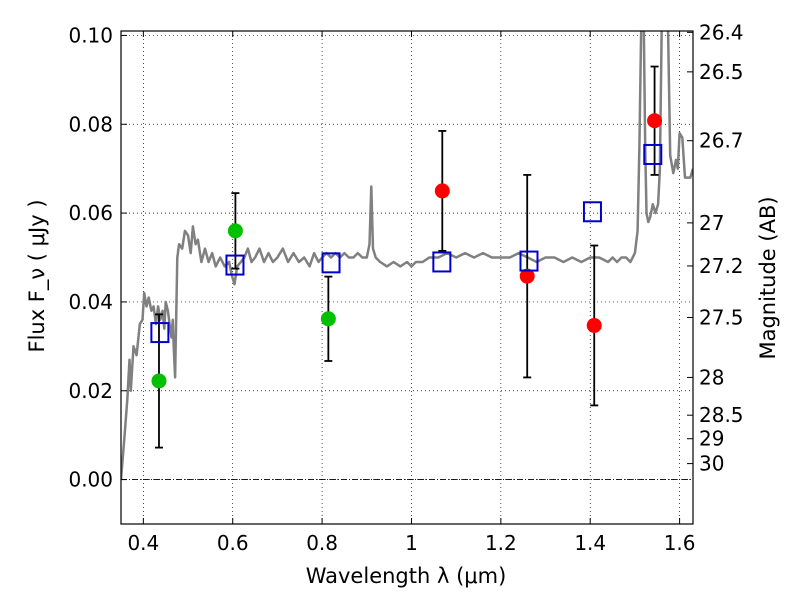 This screenshot has width=800, height=600. Describe the element at coordinates (721, 32) in the screenshot. I see `right-tick-label: 26.4` at that location.